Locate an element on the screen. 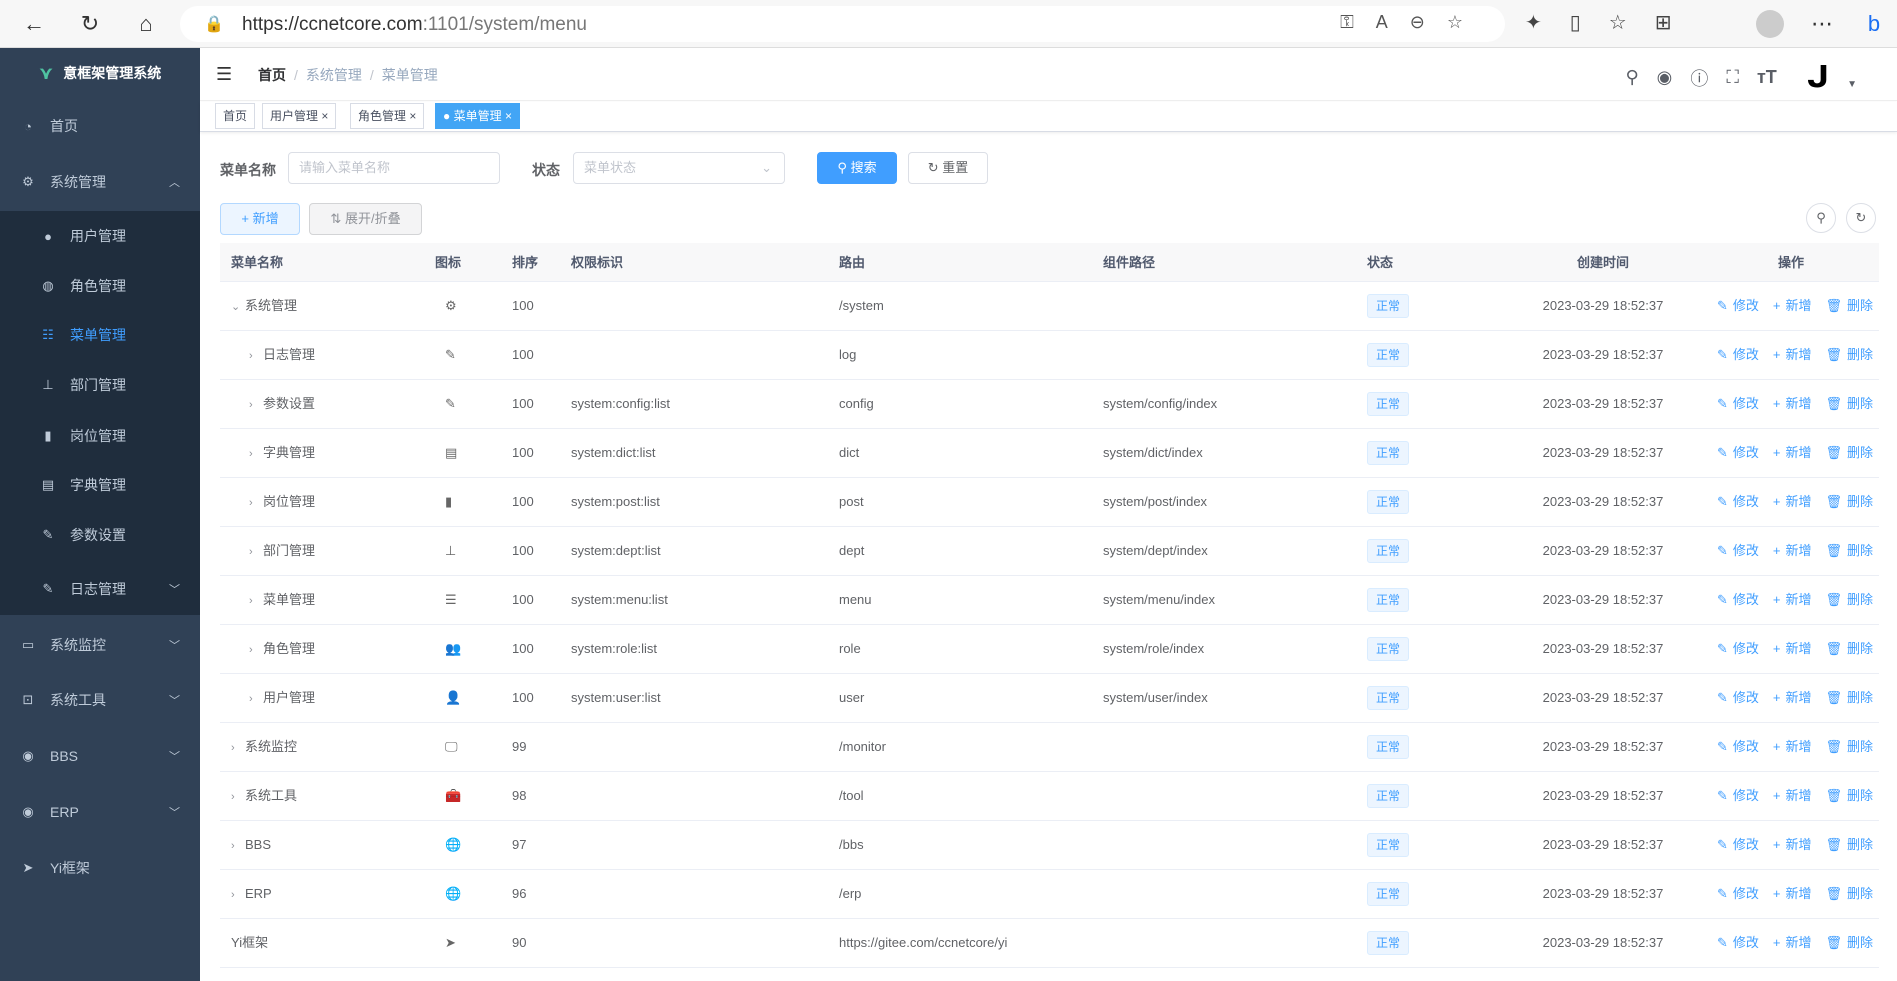 This screenshot has width=1897, height=981. tab-role: 角色管理 × is located at coordinates (387, 116).